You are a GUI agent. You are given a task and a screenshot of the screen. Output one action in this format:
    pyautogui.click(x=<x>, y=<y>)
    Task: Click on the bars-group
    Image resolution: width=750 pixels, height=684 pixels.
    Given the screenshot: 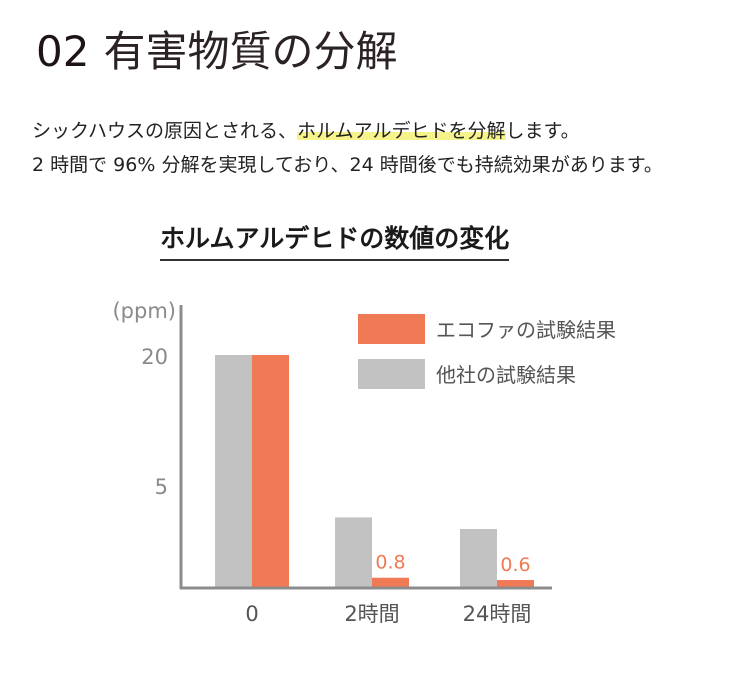 What is the action you would take?
    pyautogui.click(x=374, y=471)
    